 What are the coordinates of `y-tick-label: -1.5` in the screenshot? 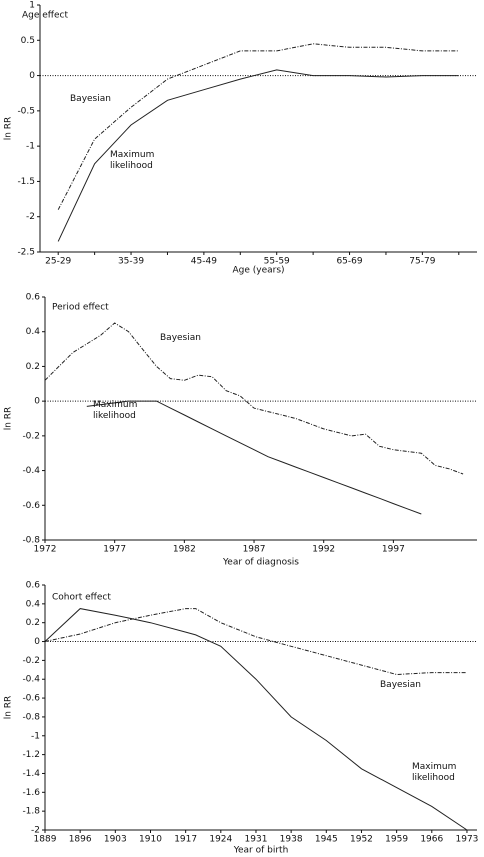 It's located at (26, 182).